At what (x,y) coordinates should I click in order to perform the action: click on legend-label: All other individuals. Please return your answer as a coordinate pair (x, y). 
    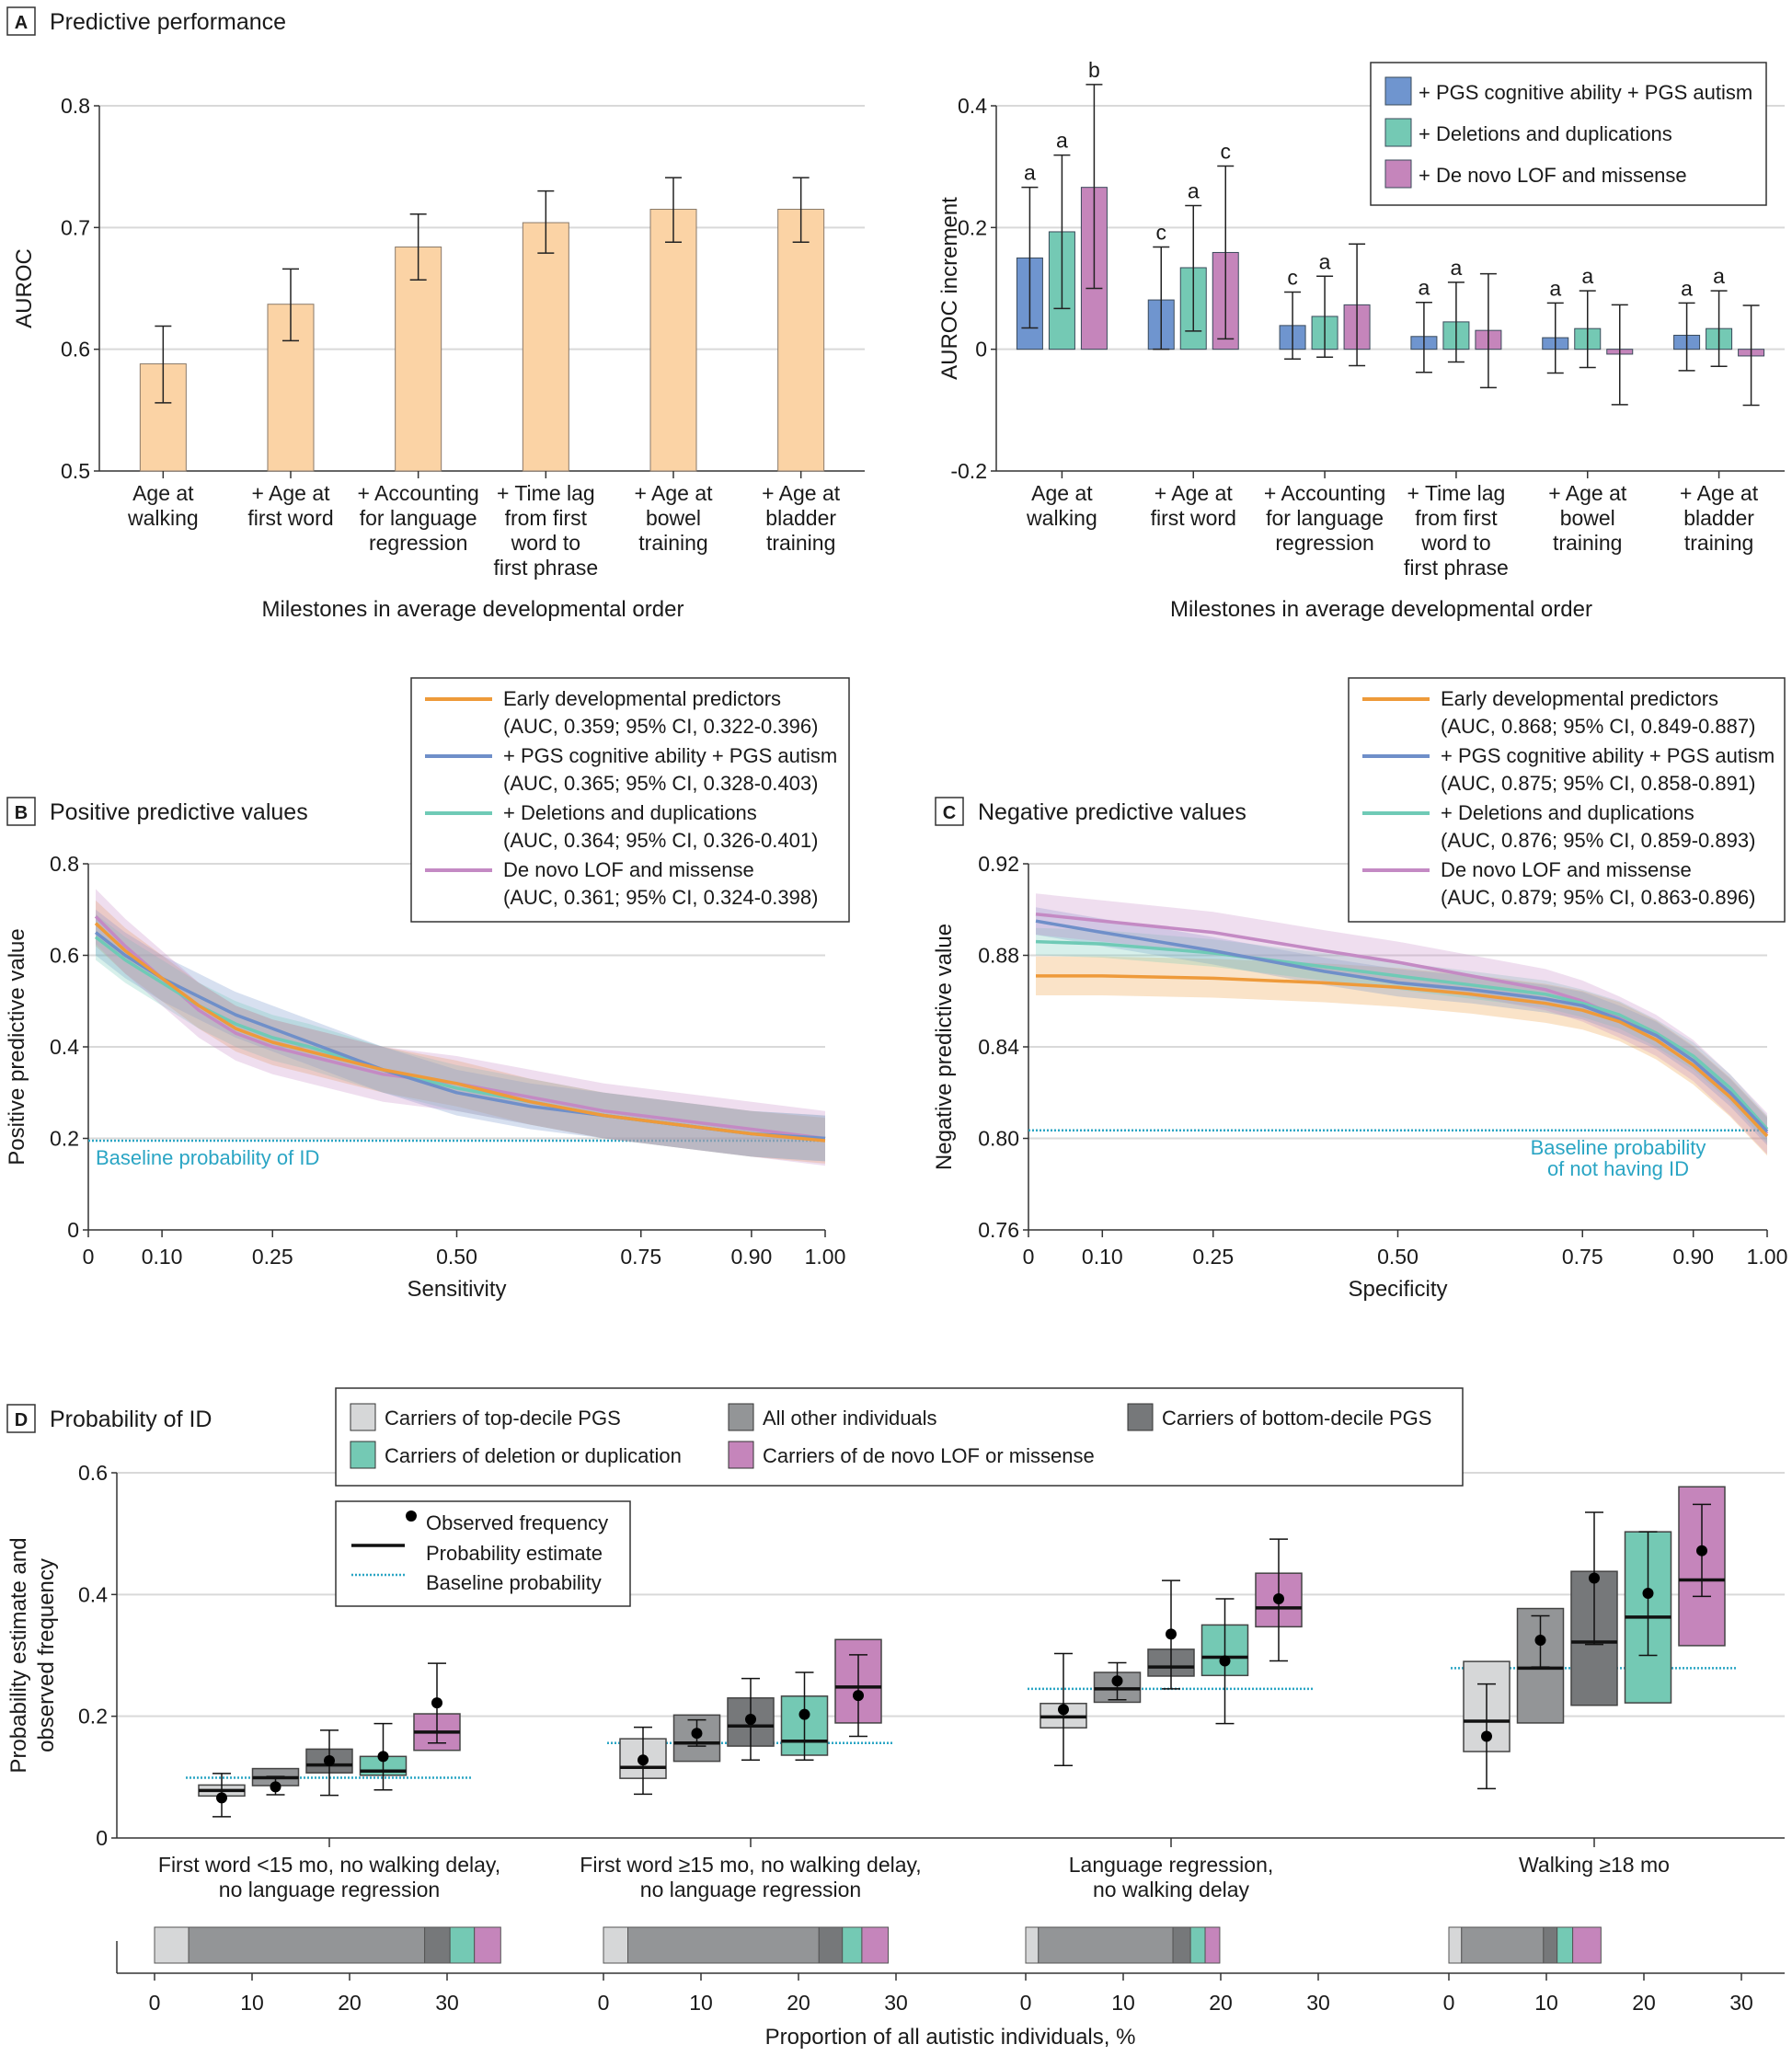
    Looking at the image, I should click on (850, 1418).